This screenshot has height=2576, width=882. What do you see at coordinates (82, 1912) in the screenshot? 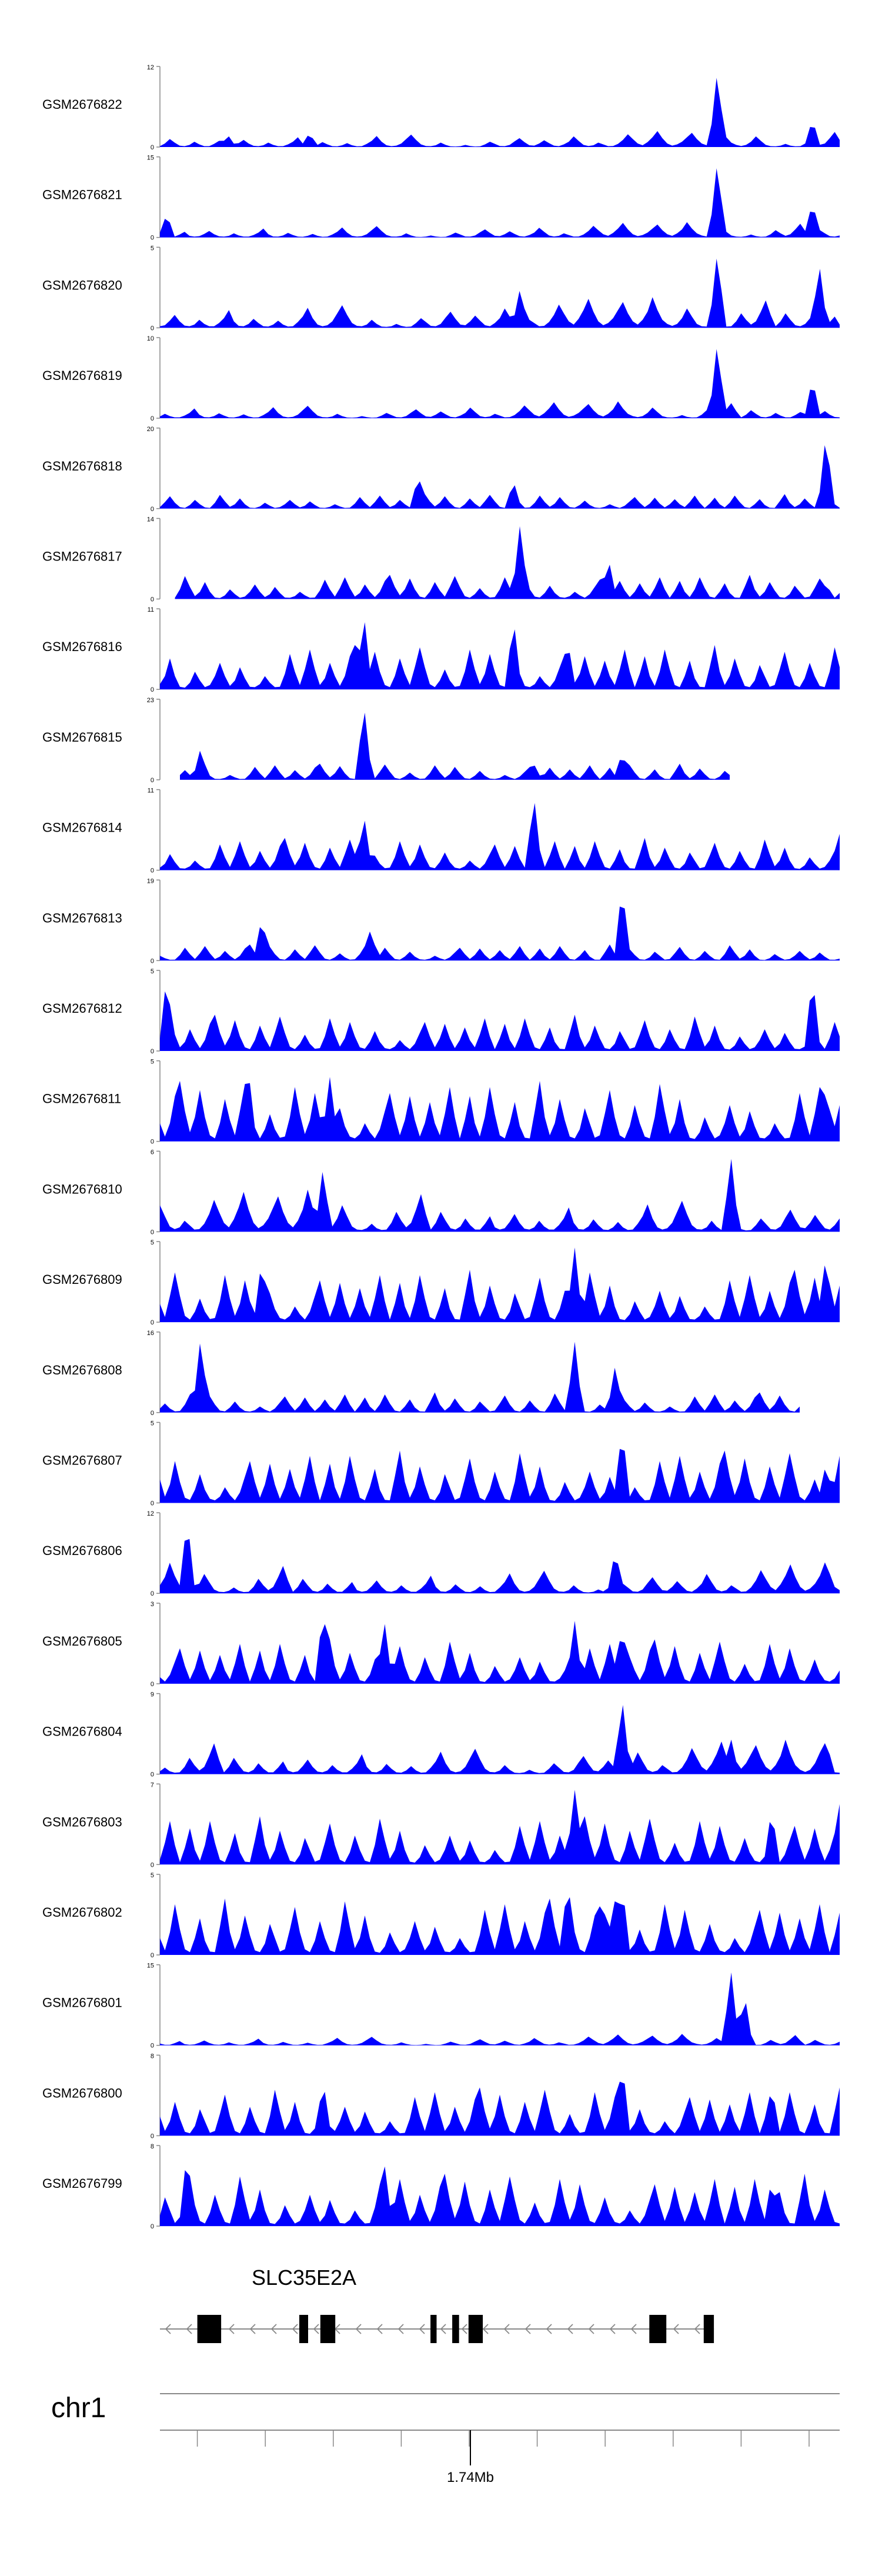
I see `track-label: GSM2676802` at bounding box center [82, 1912].